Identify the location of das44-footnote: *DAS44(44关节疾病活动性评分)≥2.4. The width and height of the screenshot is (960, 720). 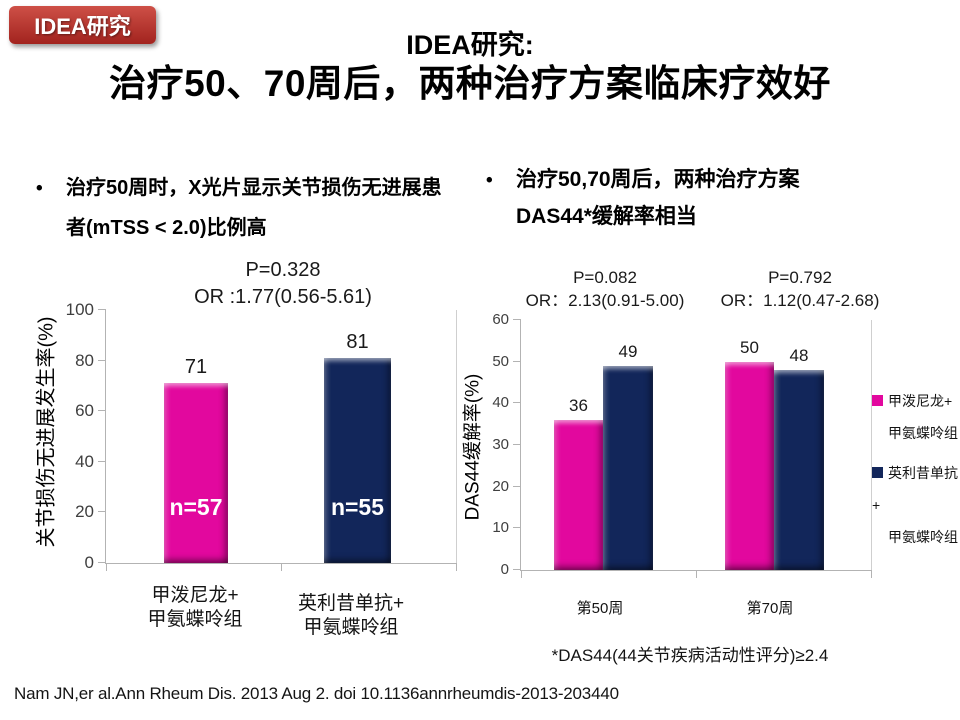
(690, 655).